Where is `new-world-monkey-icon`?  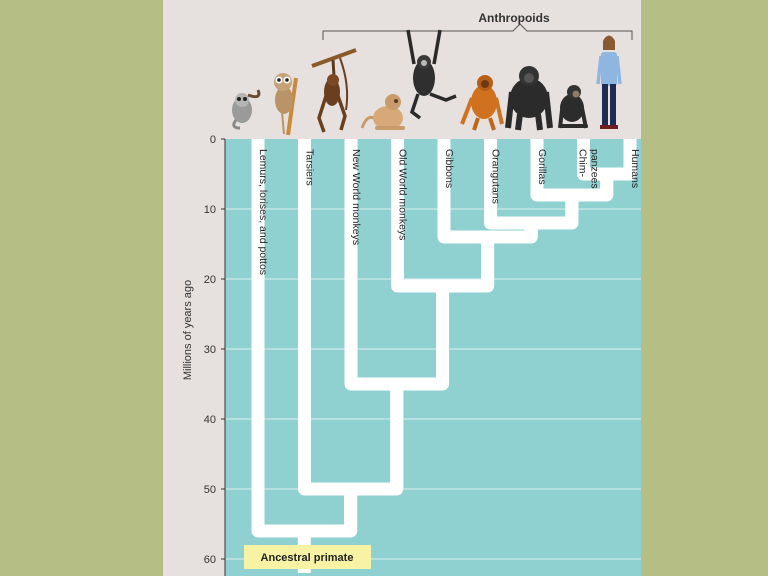
new-world-monkey-icon is located at coordinates (334, 90).